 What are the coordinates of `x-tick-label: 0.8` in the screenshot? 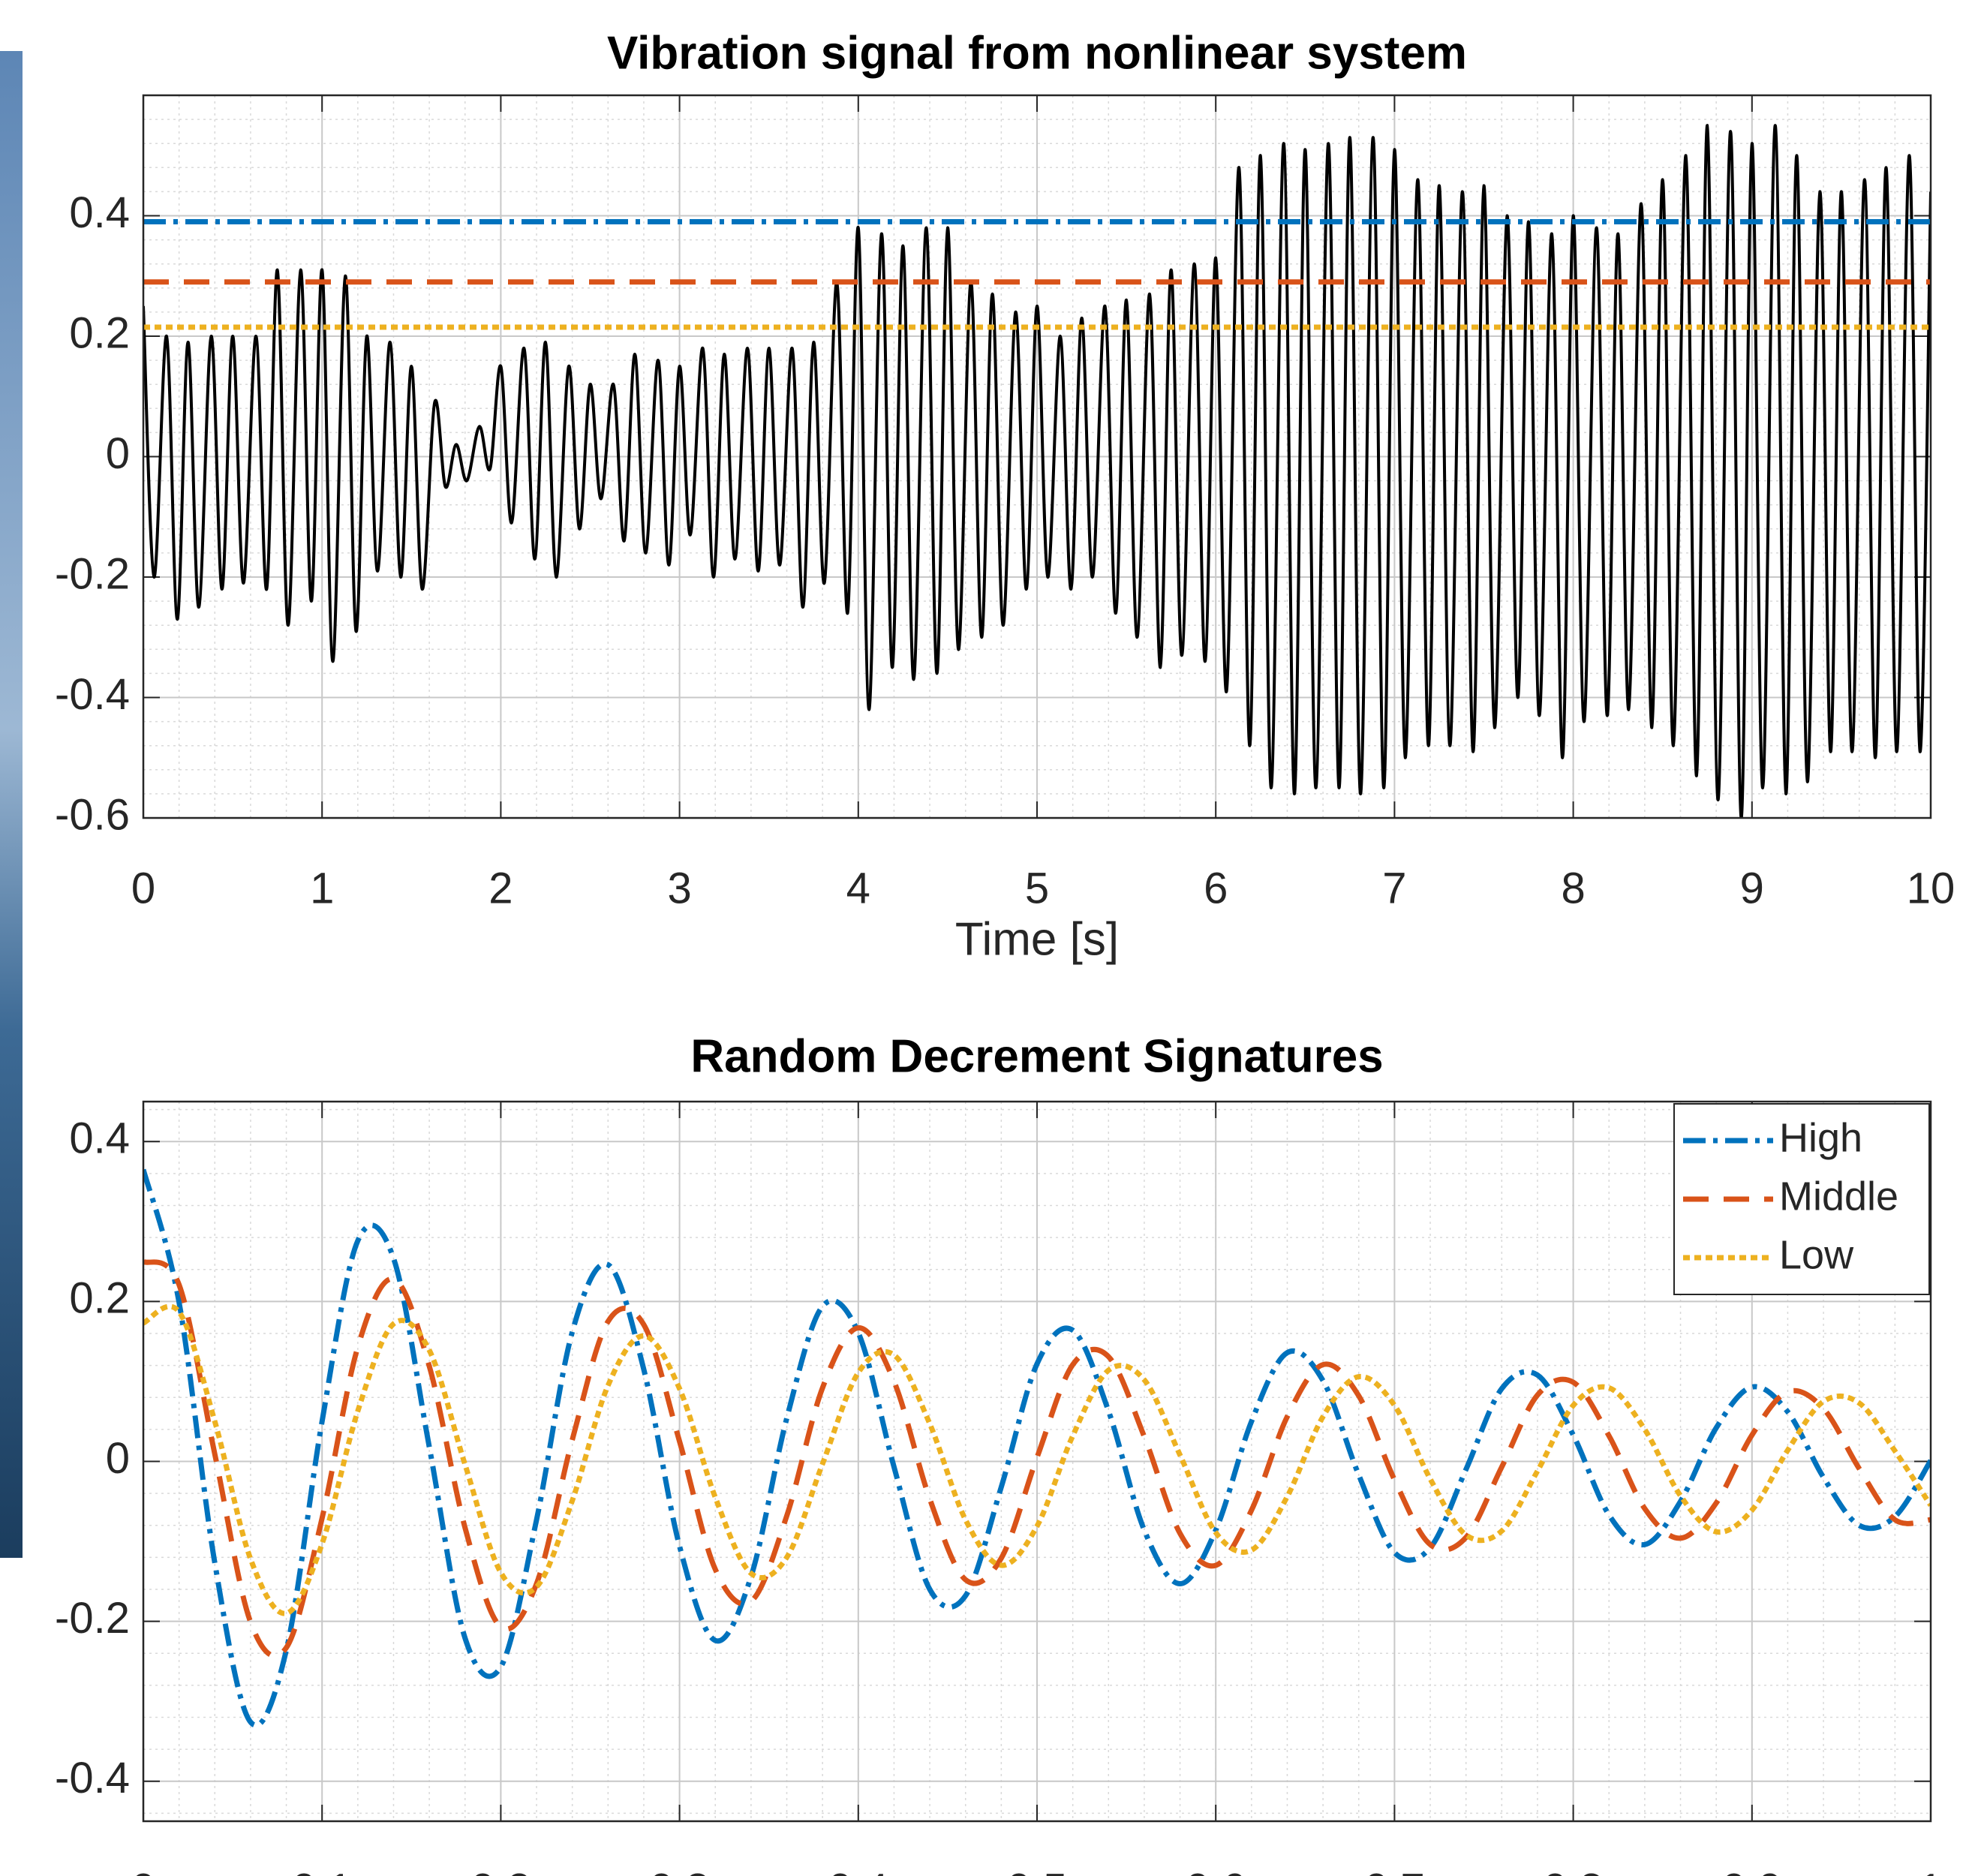 It's located at (1574, 1870).